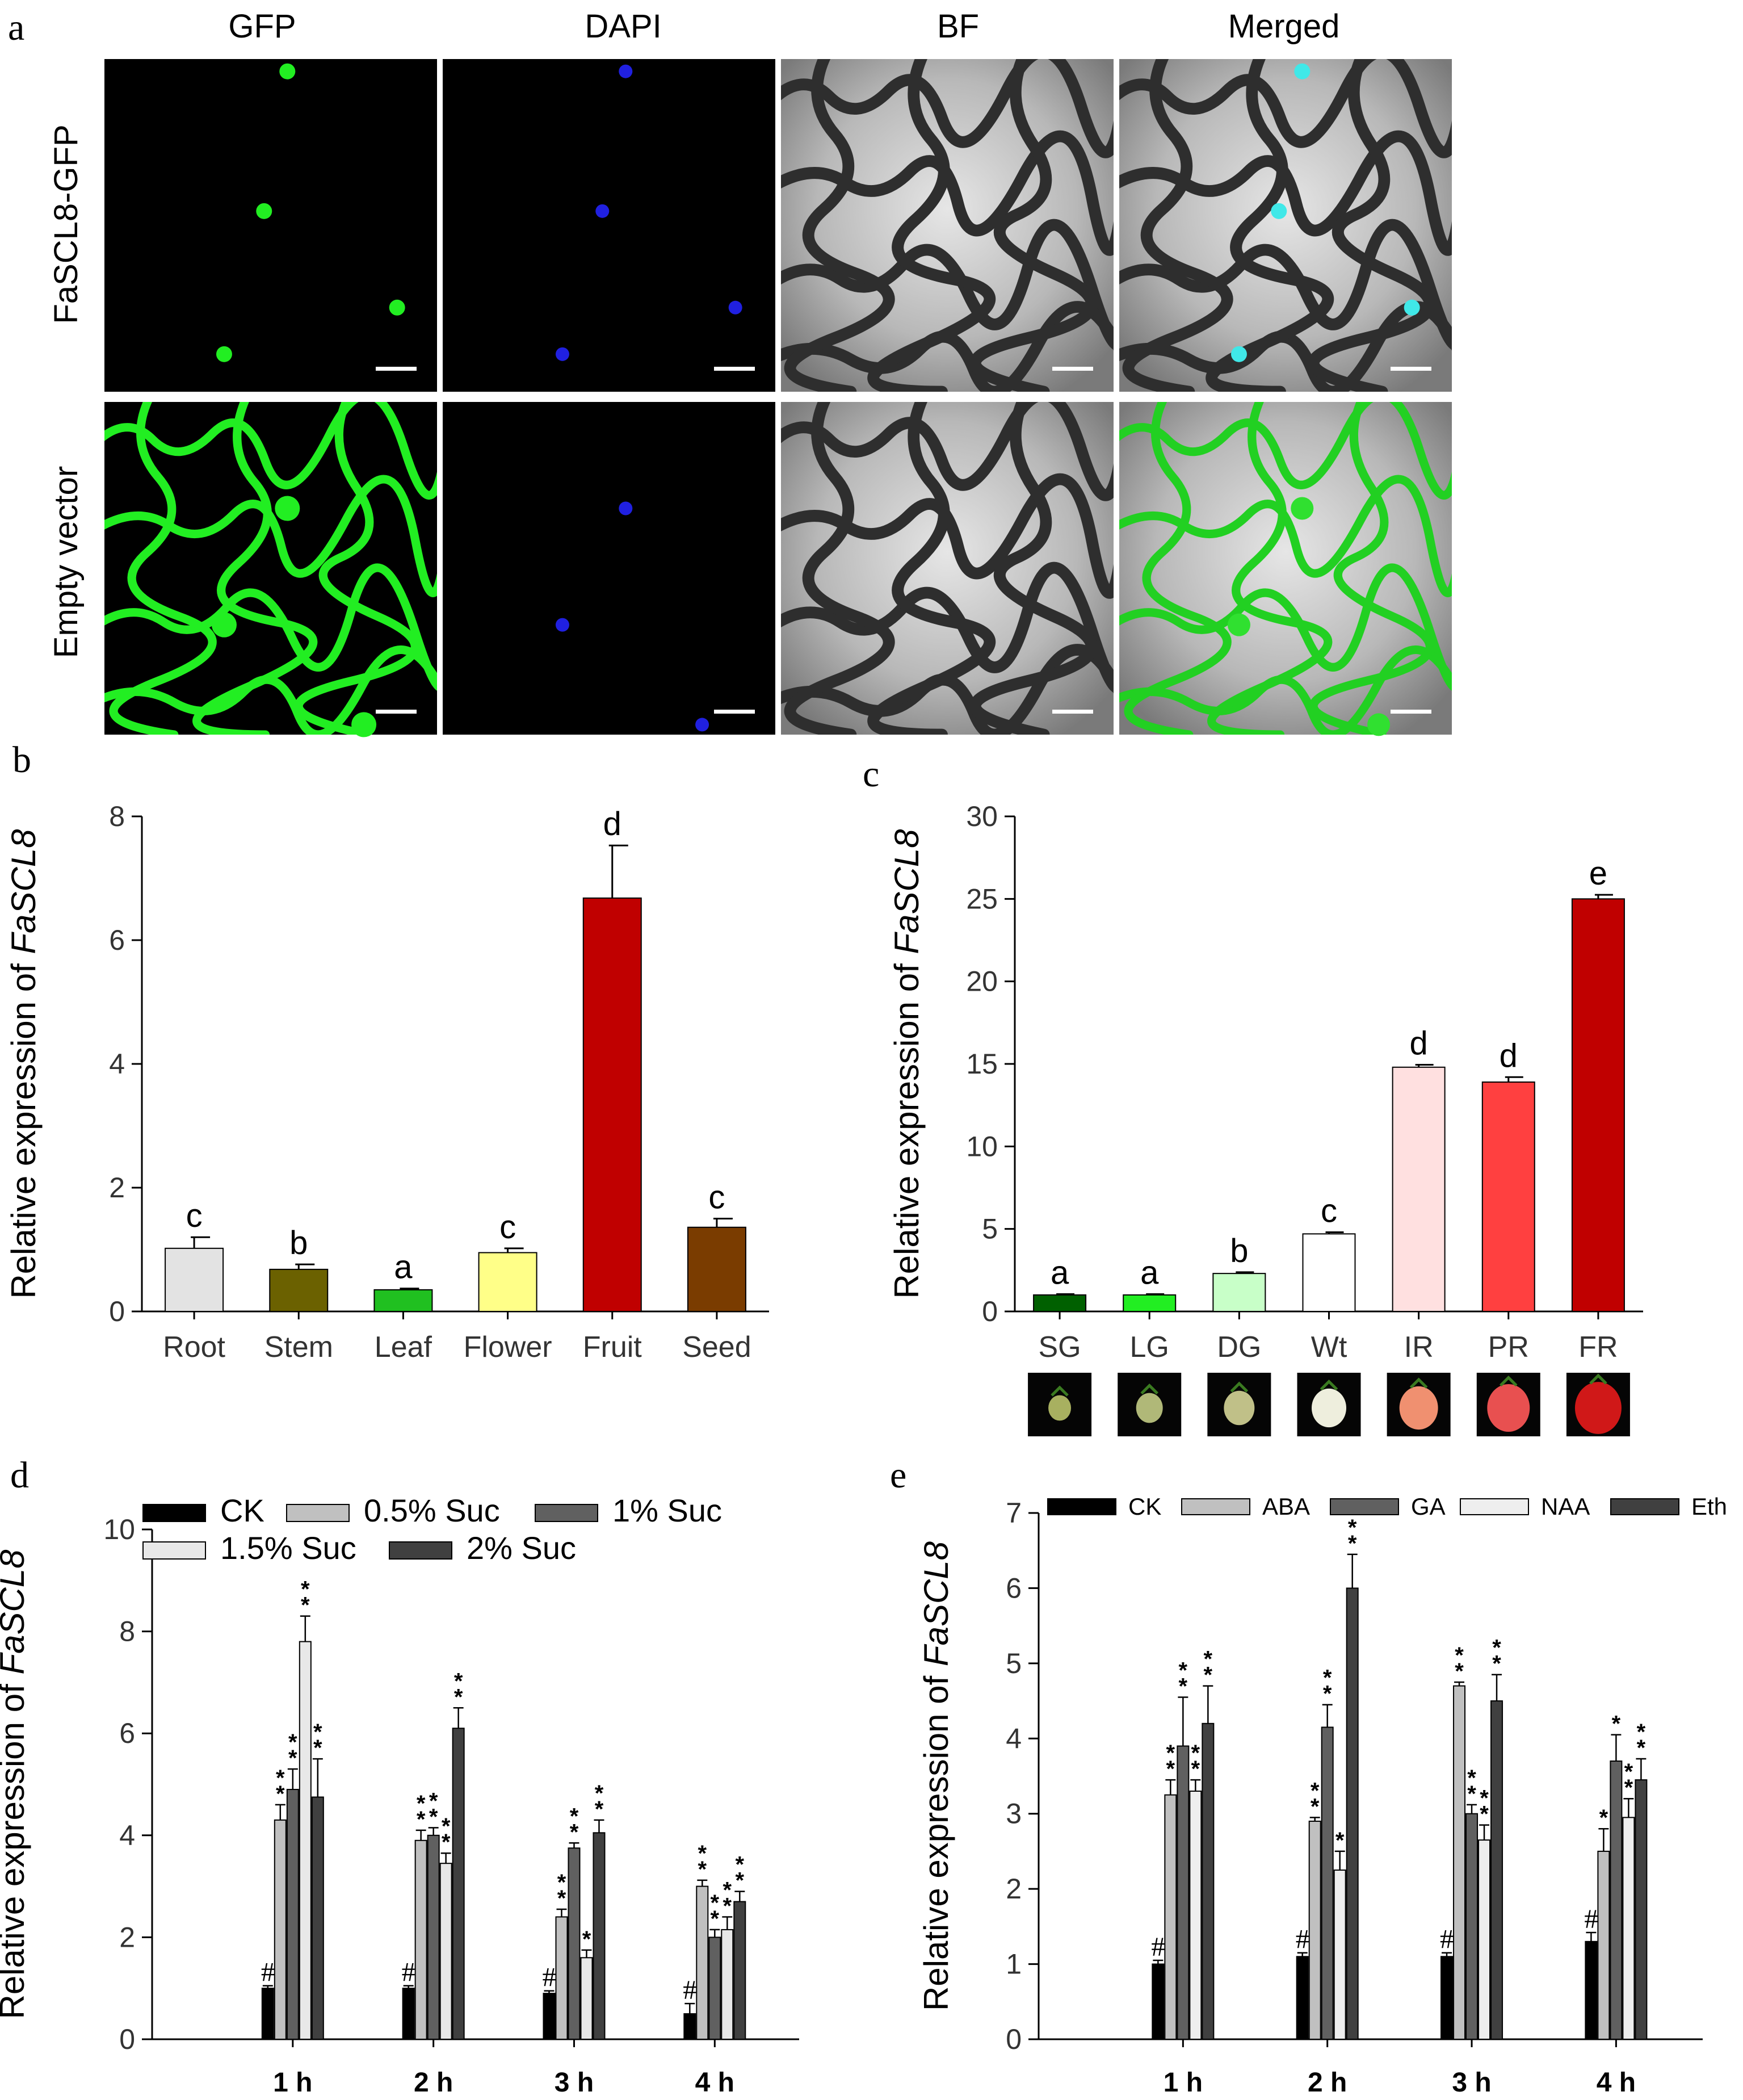  I want to click on x-tick-label: PR, so click(1508, 1347).